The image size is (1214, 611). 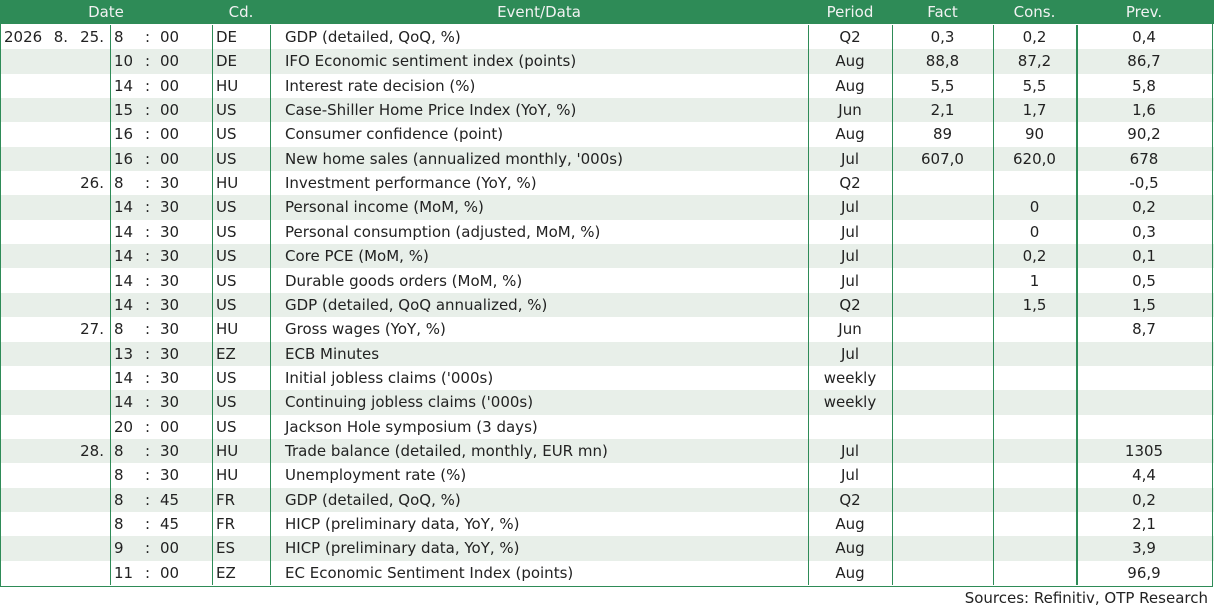 What do you see at coordinates (1144, 548) in the screenshot?
I see `previous-cell: 3,9` at bounding box center [1144, 548].